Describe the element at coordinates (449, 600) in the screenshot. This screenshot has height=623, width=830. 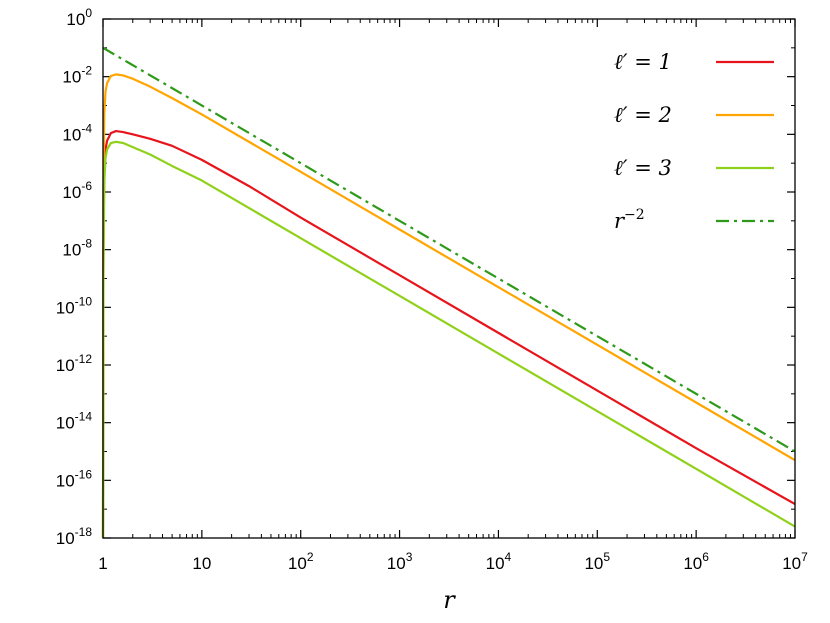
I see `x-axis-title: r` at that location.